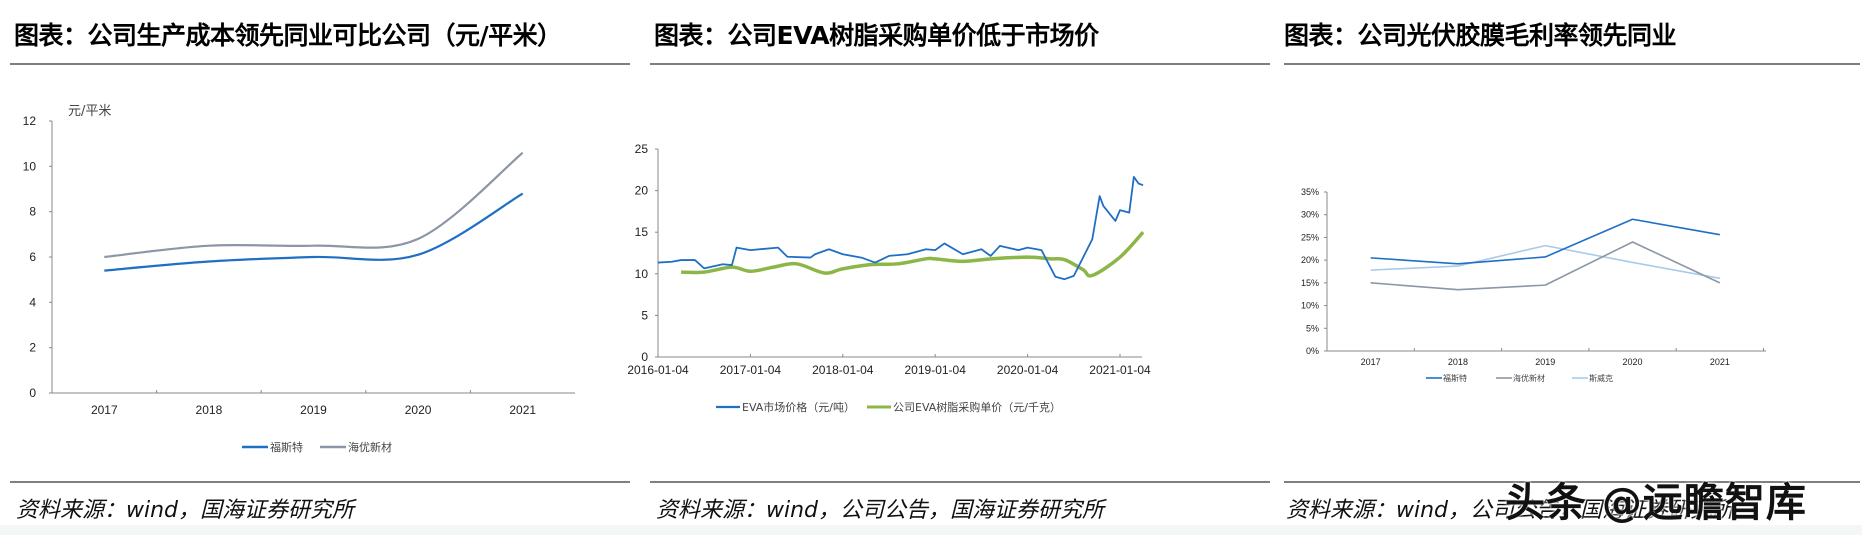  I want to click on y-tick-label: 12, so click(30, 121).